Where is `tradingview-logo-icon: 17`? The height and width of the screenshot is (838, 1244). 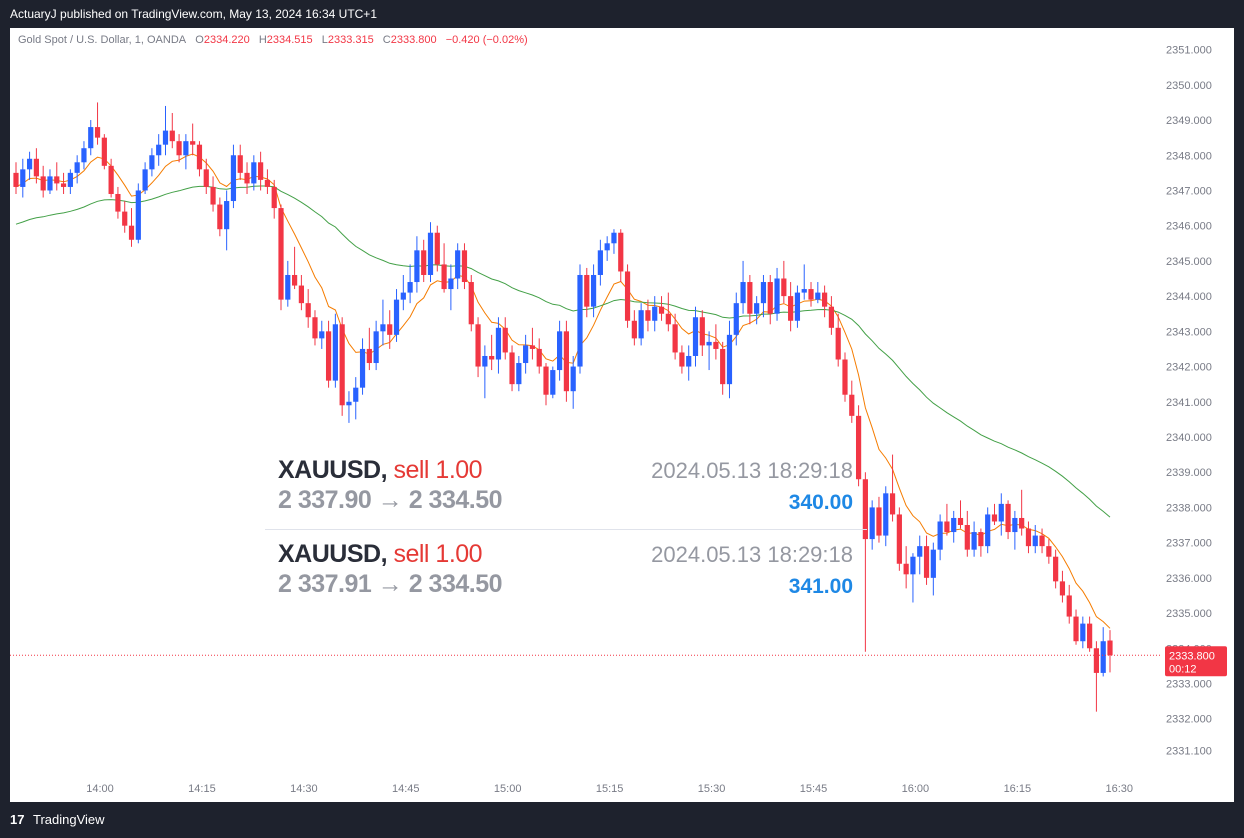 tradingview-logo-icon: 17 is located at coordinates (17, 819).